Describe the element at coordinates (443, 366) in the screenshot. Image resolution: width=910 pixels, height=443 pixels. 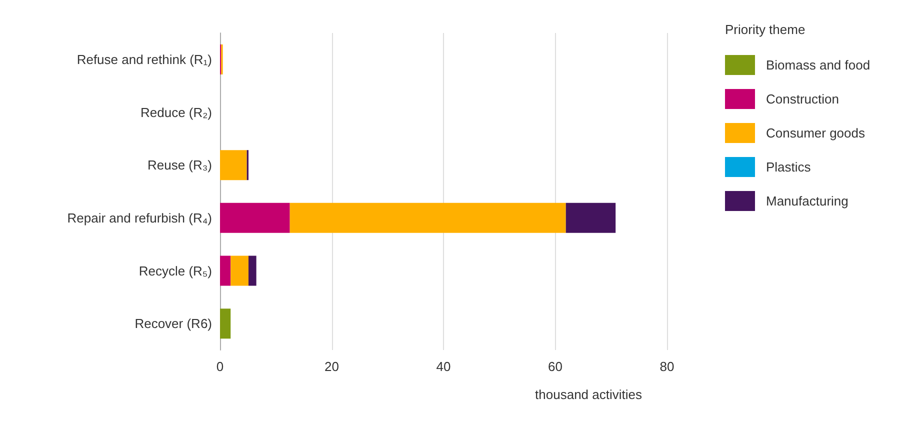
I see `x-tick-label: 40` at that location.